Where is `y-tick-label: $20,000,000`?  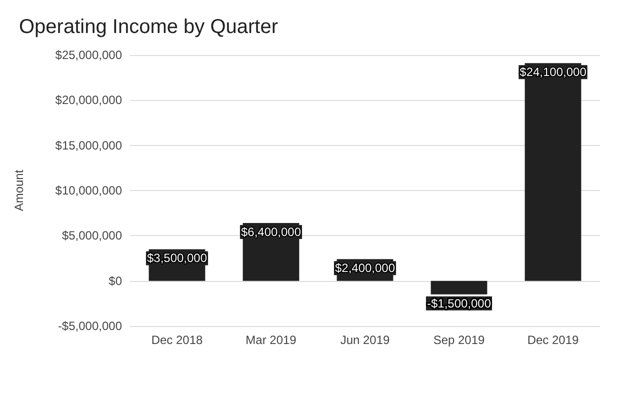
y-tick-label: $20,000,000 is located at coordinates (88, 100).